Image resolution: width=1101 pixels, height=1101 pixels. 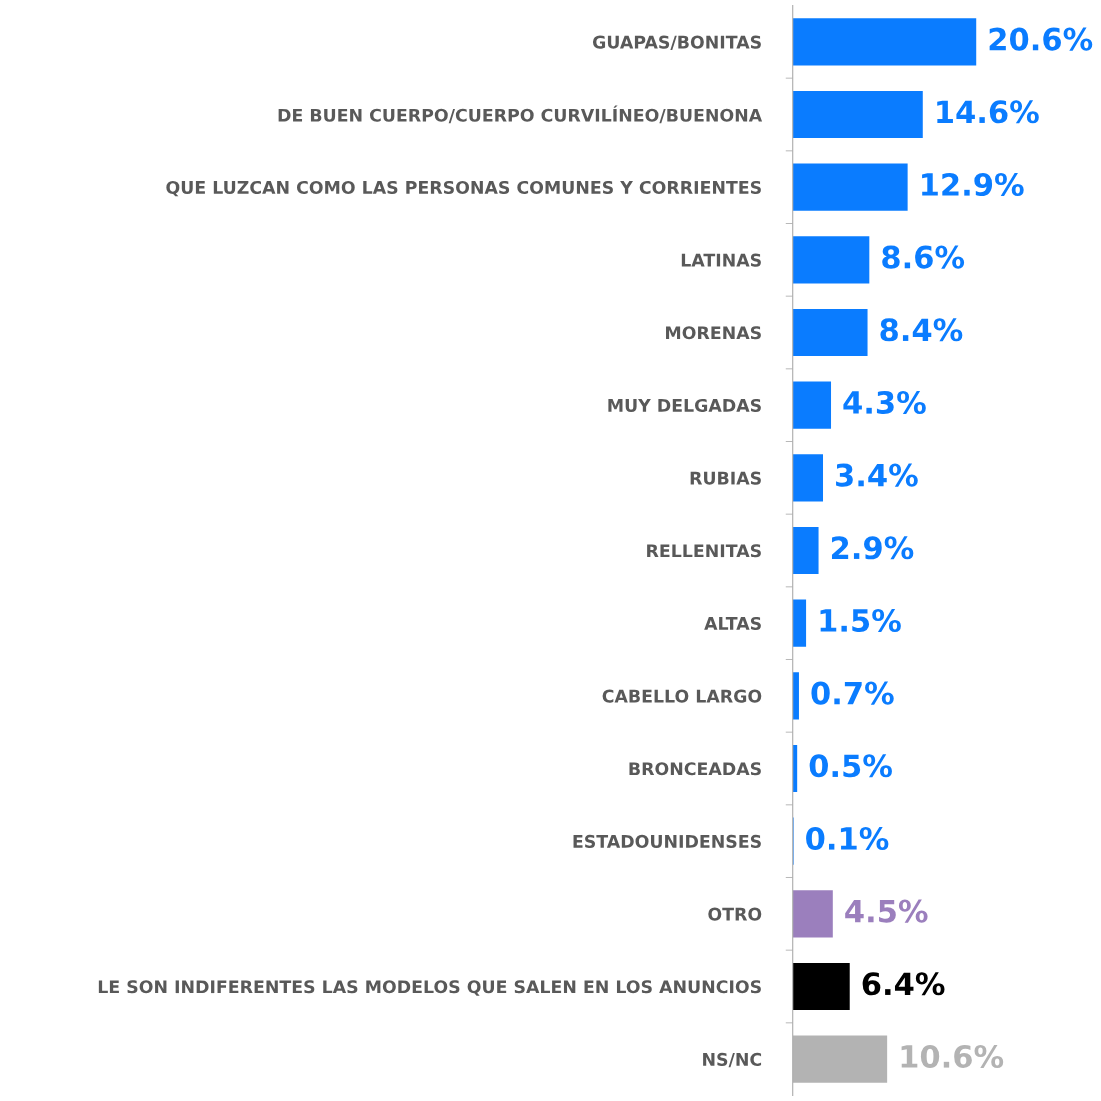 I want to click on data-label: 3.4%, so click(x=877, y=475).